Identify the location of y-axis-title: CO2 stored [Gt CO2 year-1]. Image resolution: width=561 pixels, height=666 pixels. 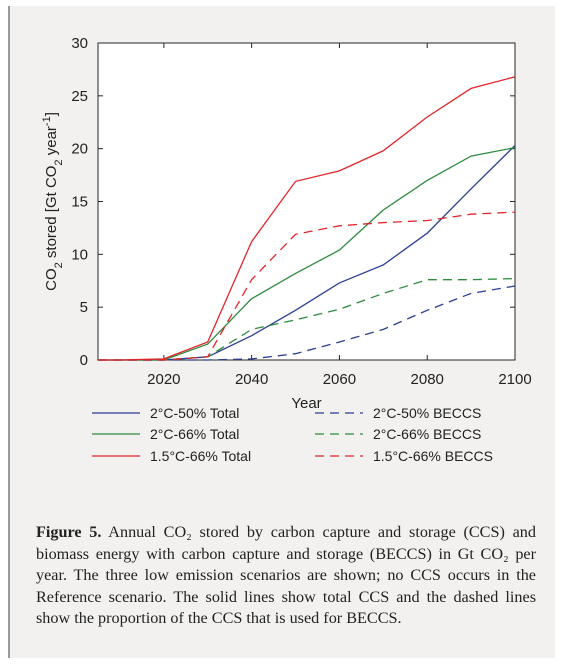
(53, 201).